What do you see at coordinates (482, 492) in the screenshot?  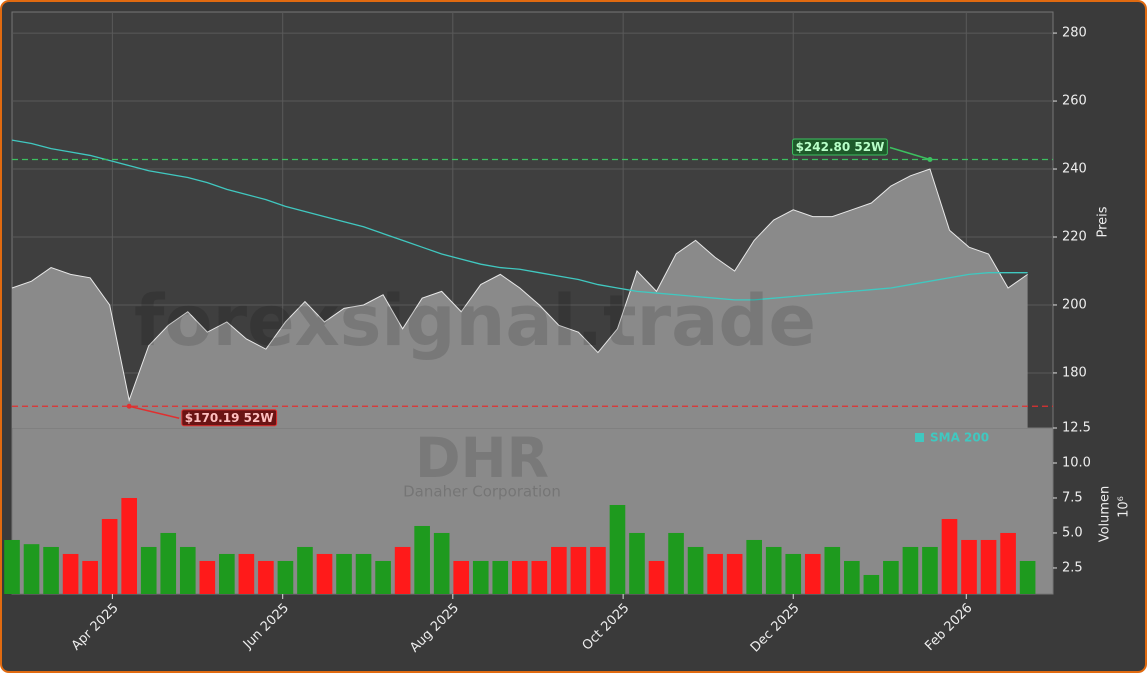 I see `watermark-company: Danaher Corporation` at bounding box center [482, 492].